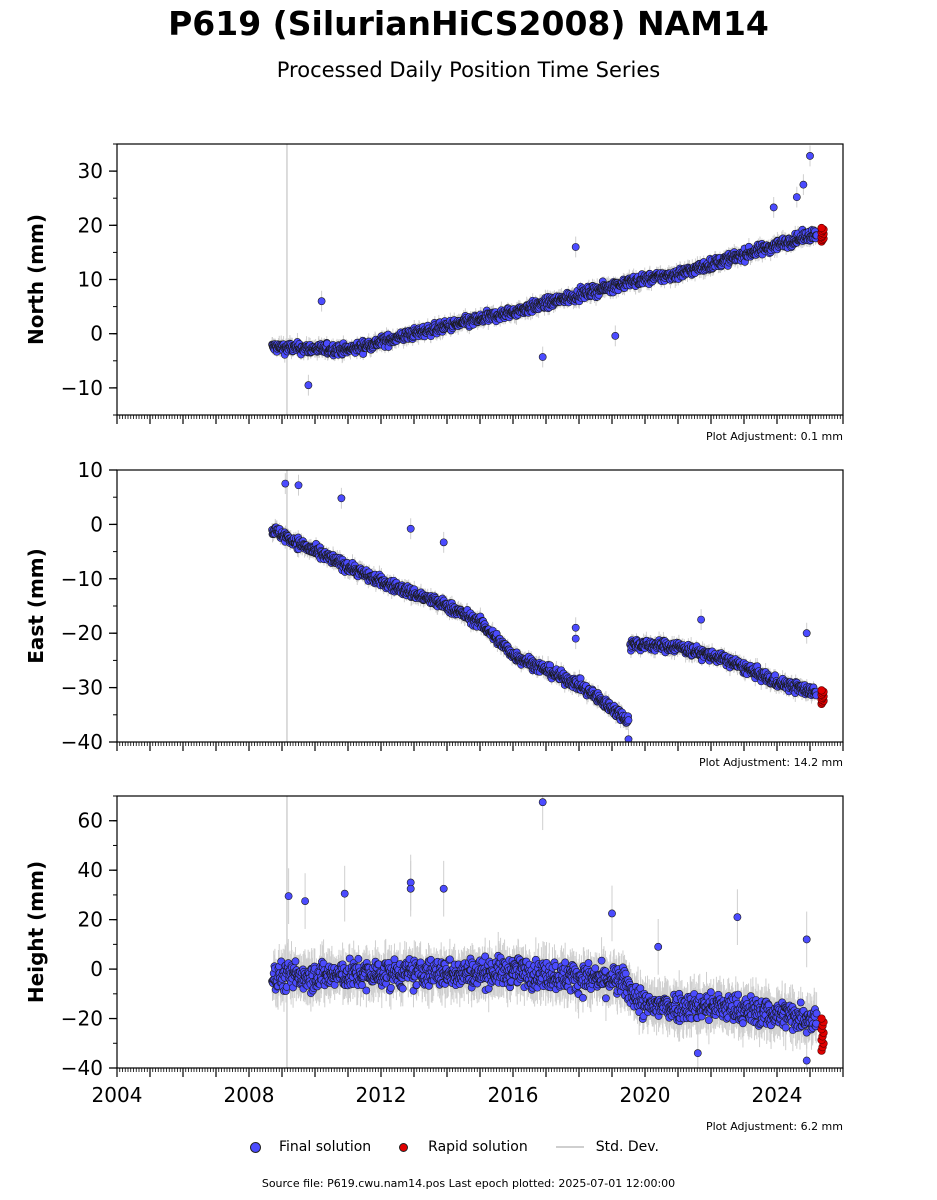 The image size is (937, 1200). What do you see at coordinates (544, 607) in the screenshot?
I see `series-std-dev` at bounding box center [544, 607].